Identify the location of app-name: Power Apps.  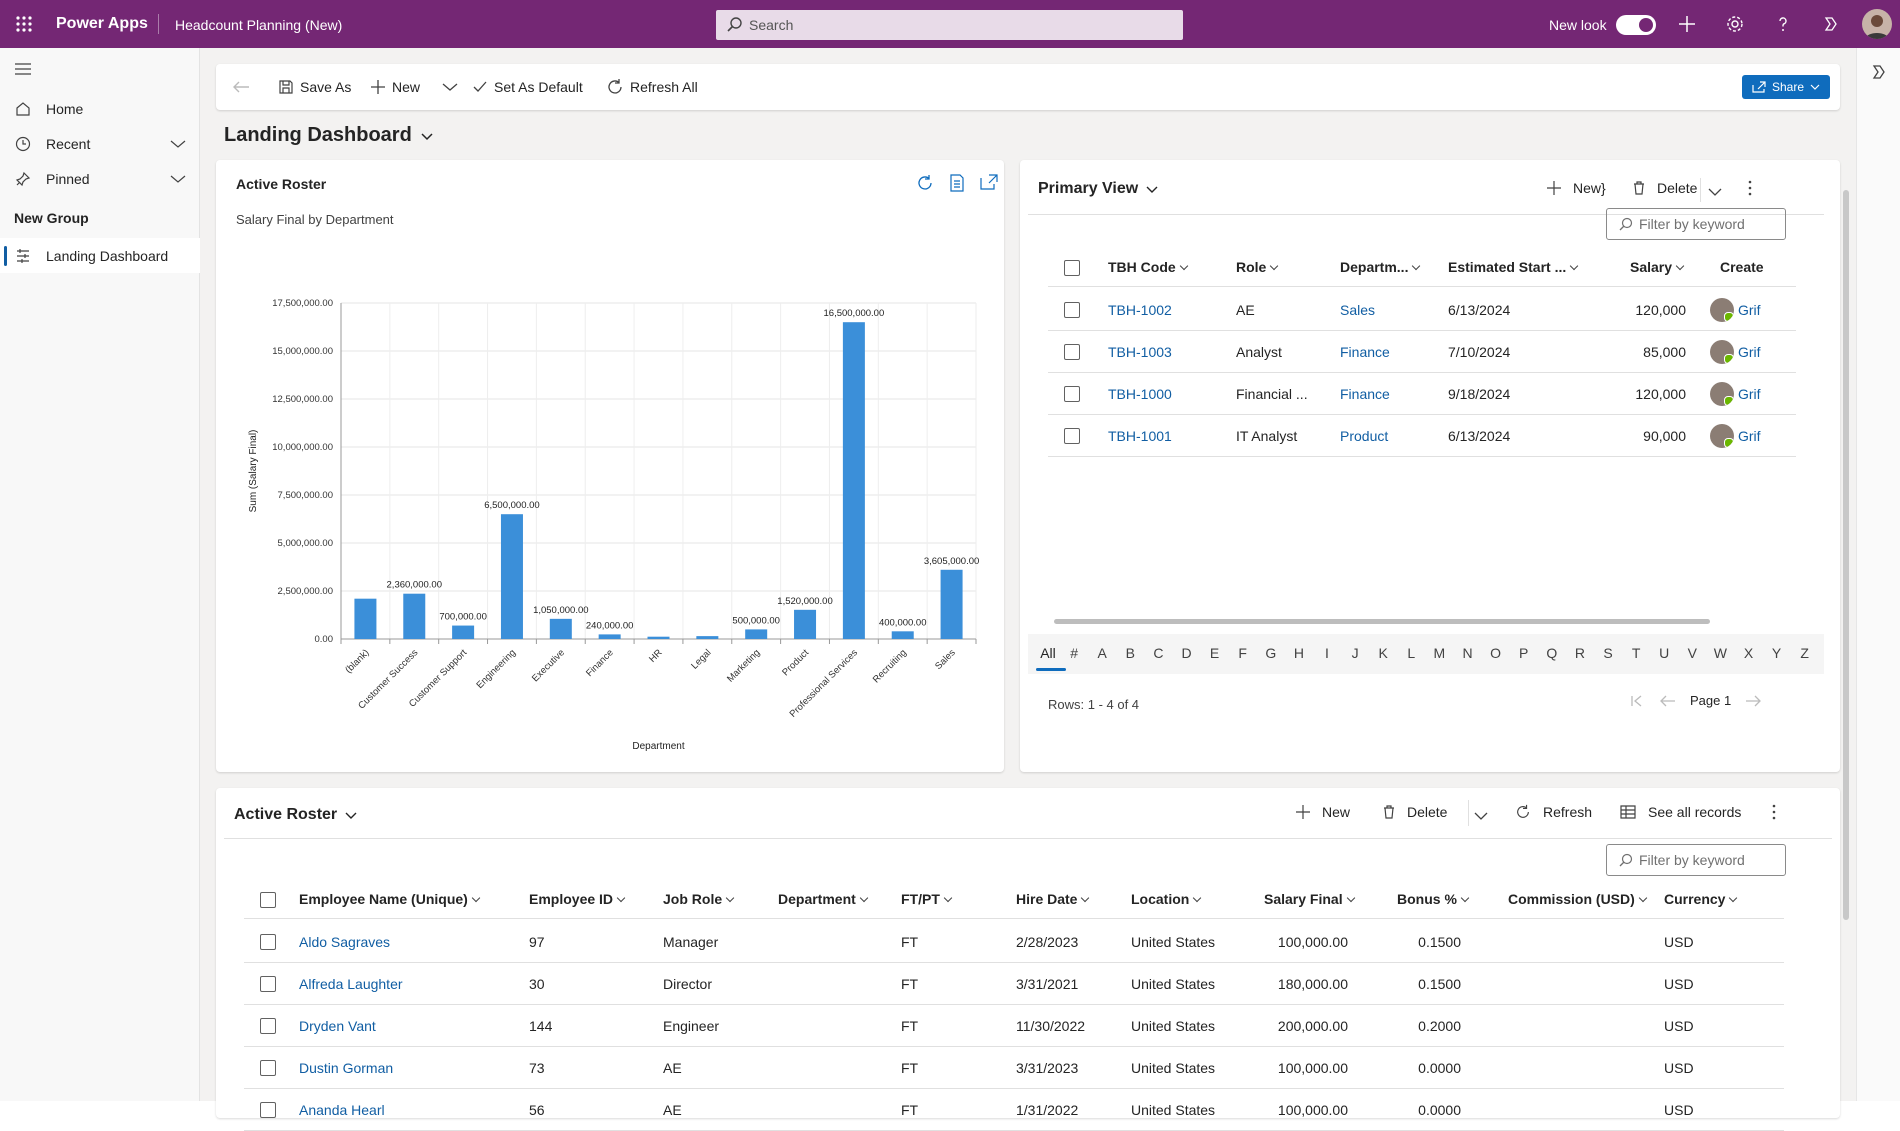
(102, 23).